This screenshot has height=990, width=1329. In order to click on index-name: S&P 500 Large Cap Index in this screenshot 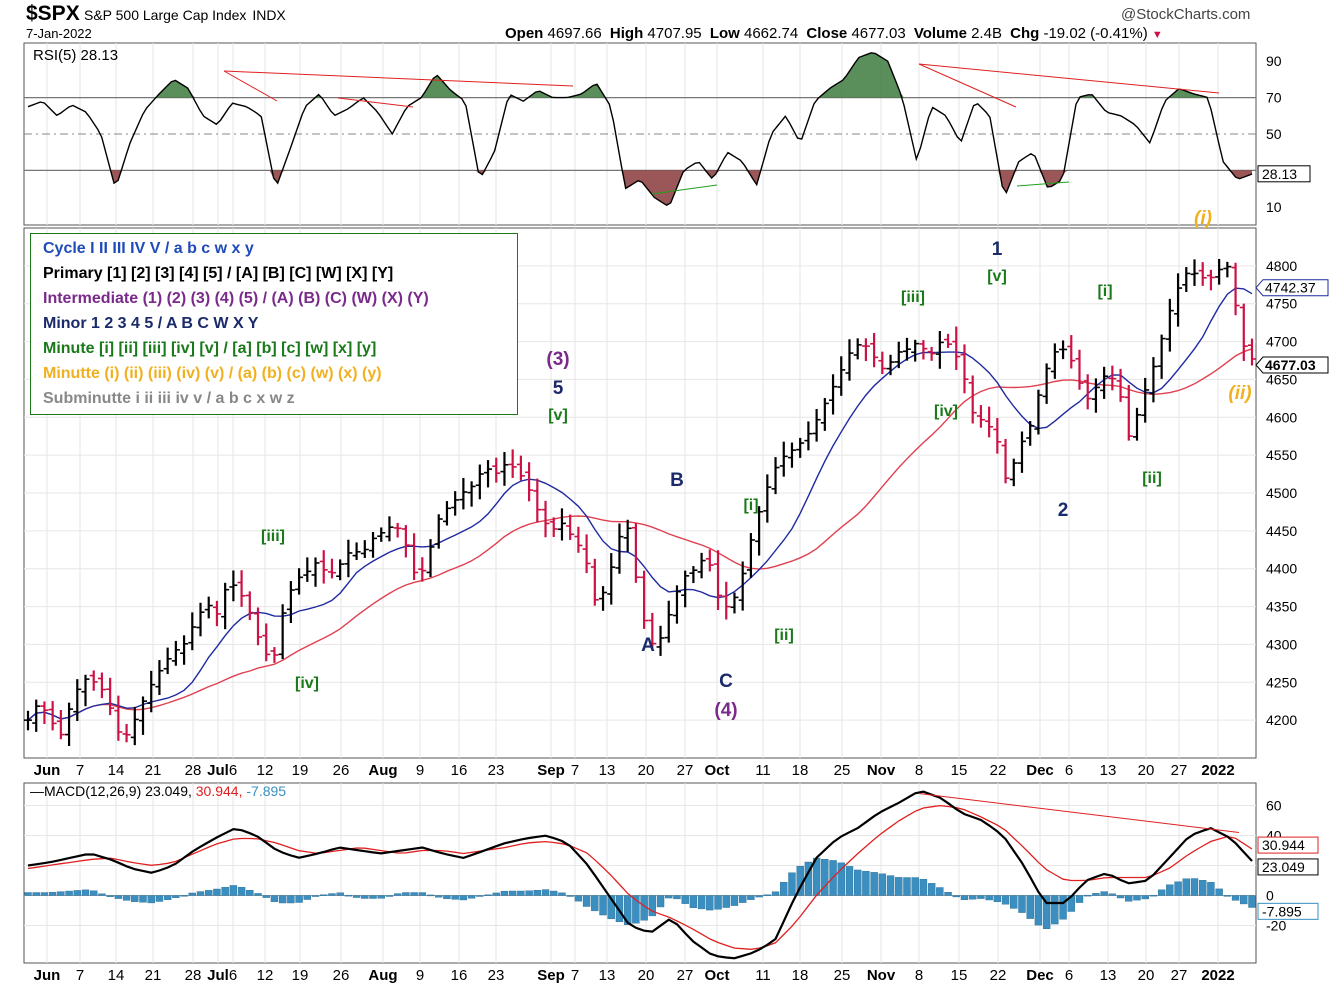, I will do `click(165, 15)`.